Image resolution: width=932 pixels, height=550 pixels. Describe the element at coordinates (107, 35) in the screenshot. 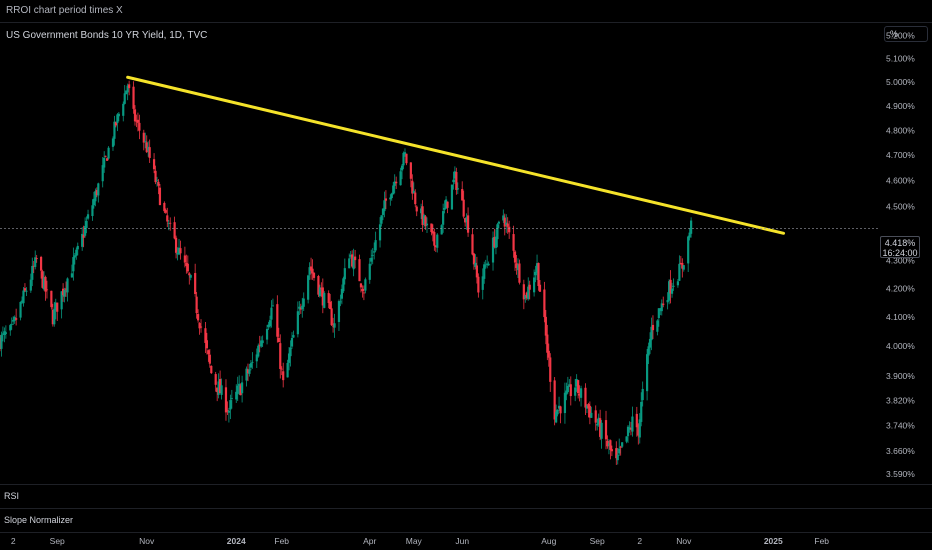

I see `symbol-legend: US Government Bonds 10 YR Yield, 1D, TVC` at that location.